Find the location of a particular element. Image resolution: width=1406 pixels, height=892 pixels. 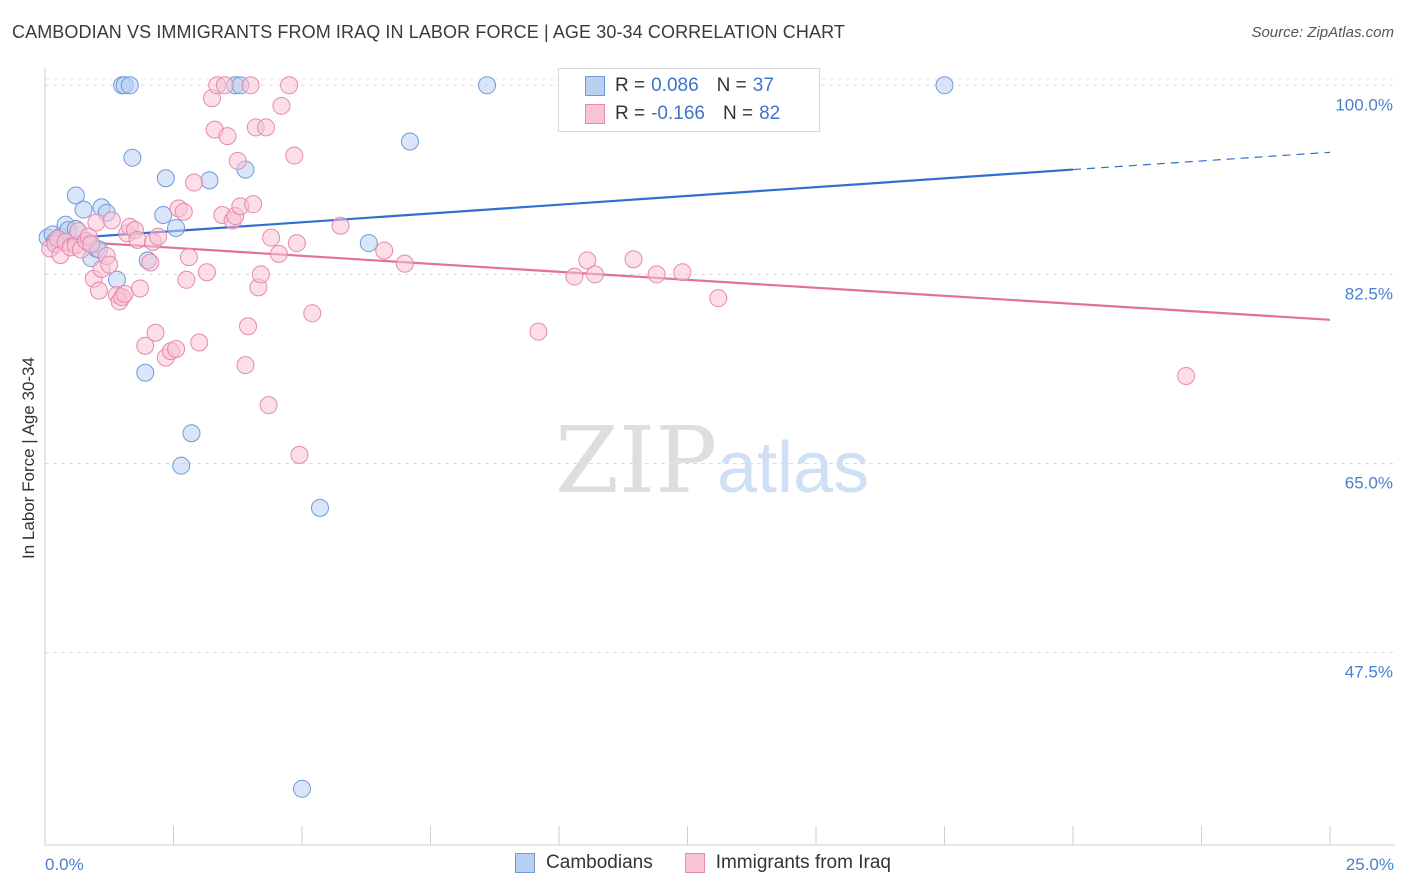

legend-row-iraq: R = -0.166 N = 82 is located at coordinates (682, 114).